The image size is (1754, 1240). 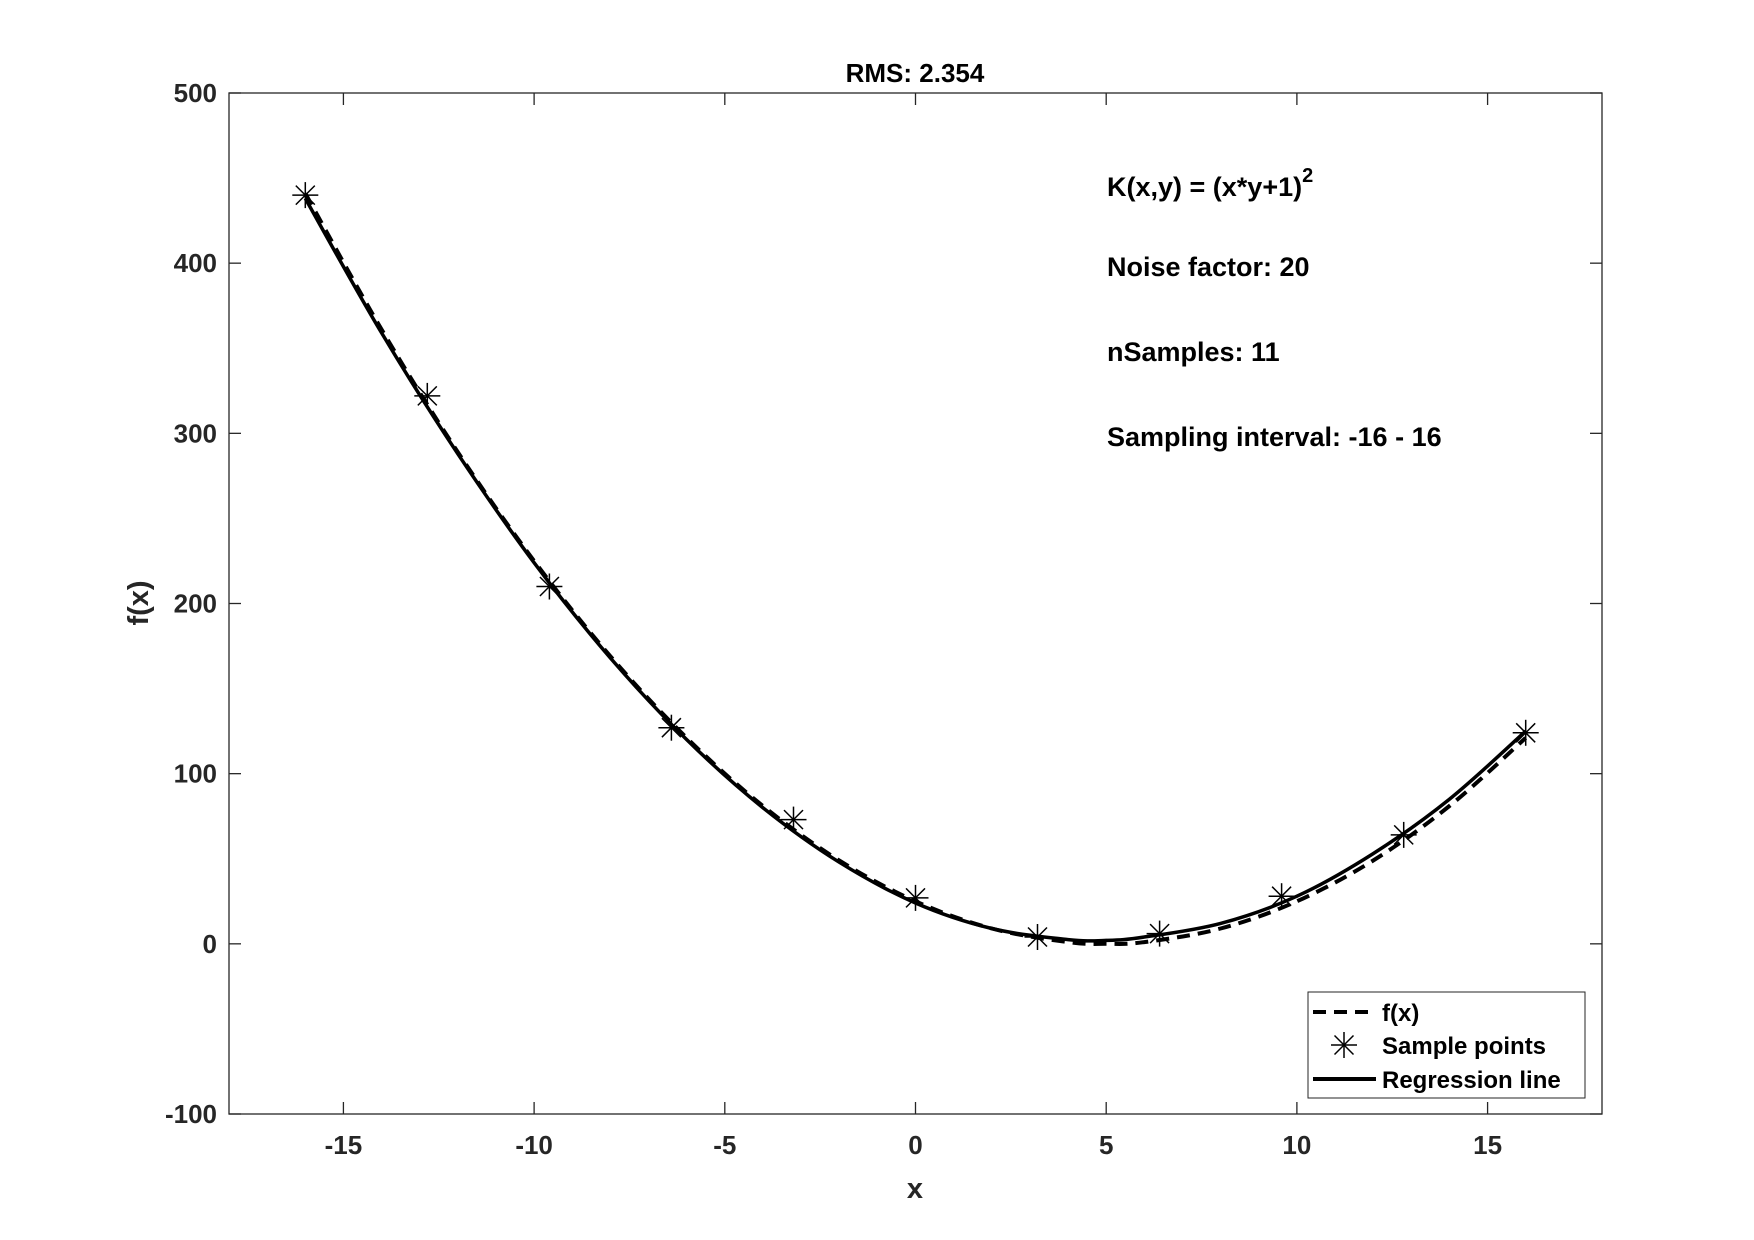 What do you see at coordinates (534, 1145) in the screenshot?
I see `x-tick-label: -10` at bounding box center [534, 1145].